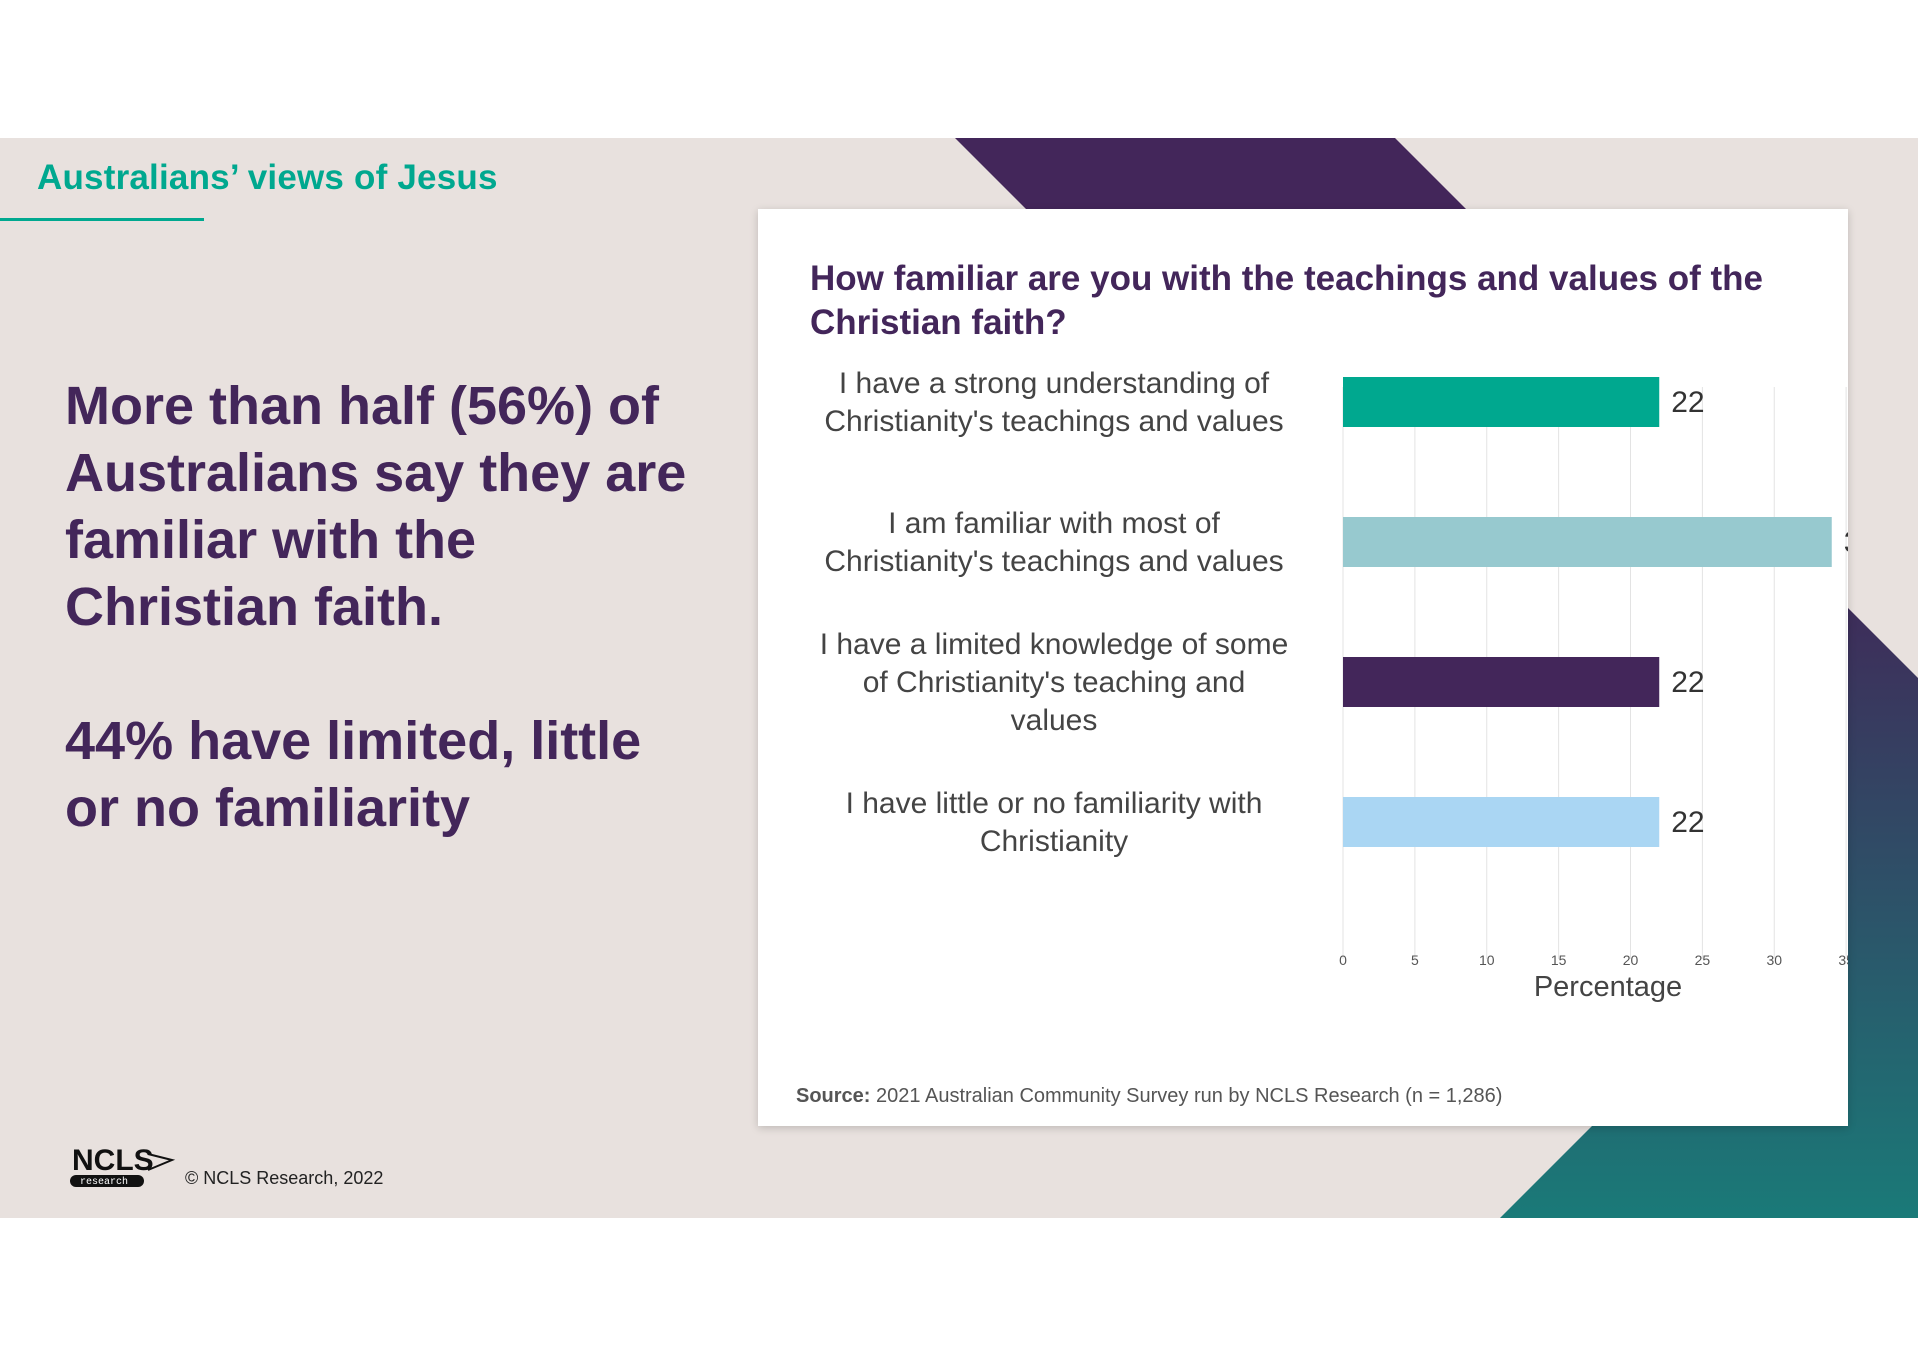 The height and width of the screenshot is (1357, 1918). What do you see at coordinates (1054, 523) in the screenshot?
I see `category-label-line: I am familiar with most of` at bounding box center [1054, 523].